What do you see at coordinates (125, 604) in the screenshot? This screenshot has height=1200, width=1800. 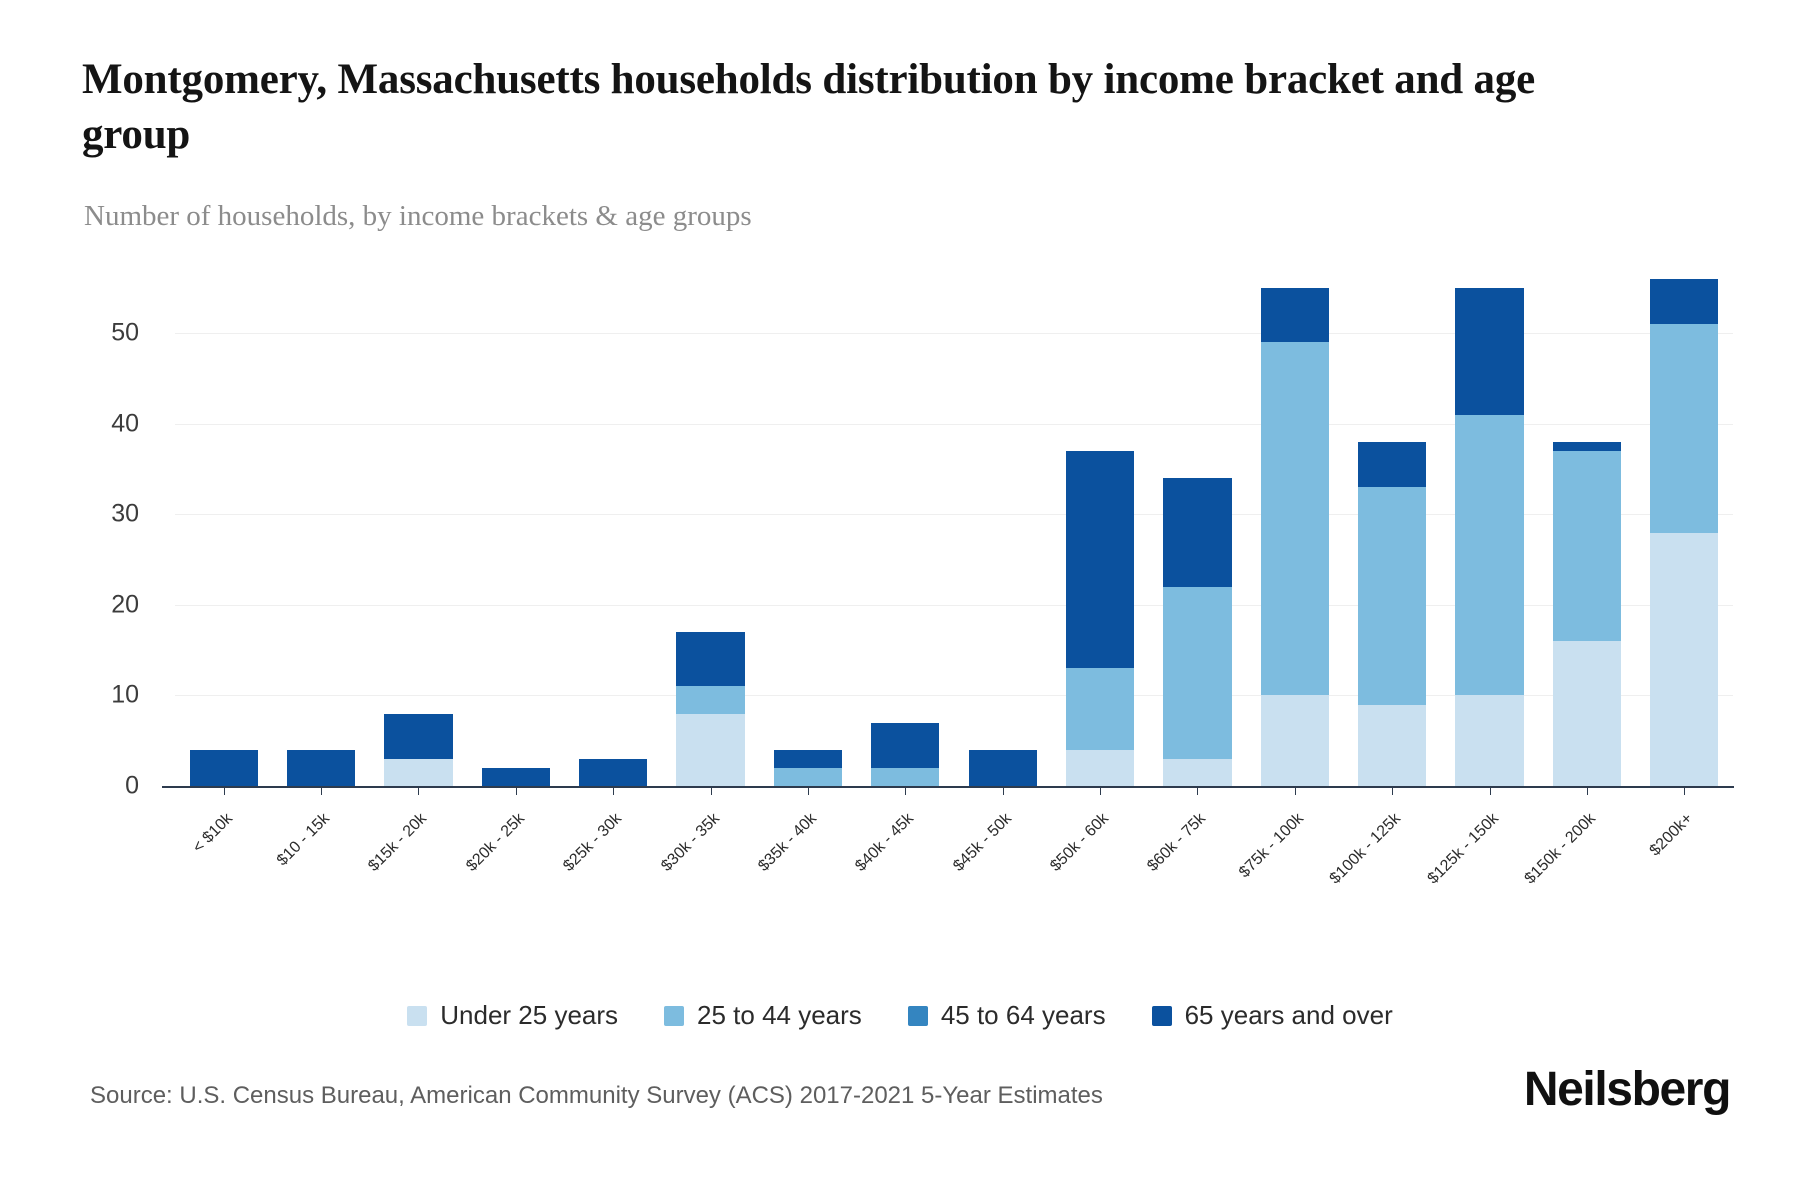 I see `y-axis-tick-label: 20` at bounding box center [125, 604].